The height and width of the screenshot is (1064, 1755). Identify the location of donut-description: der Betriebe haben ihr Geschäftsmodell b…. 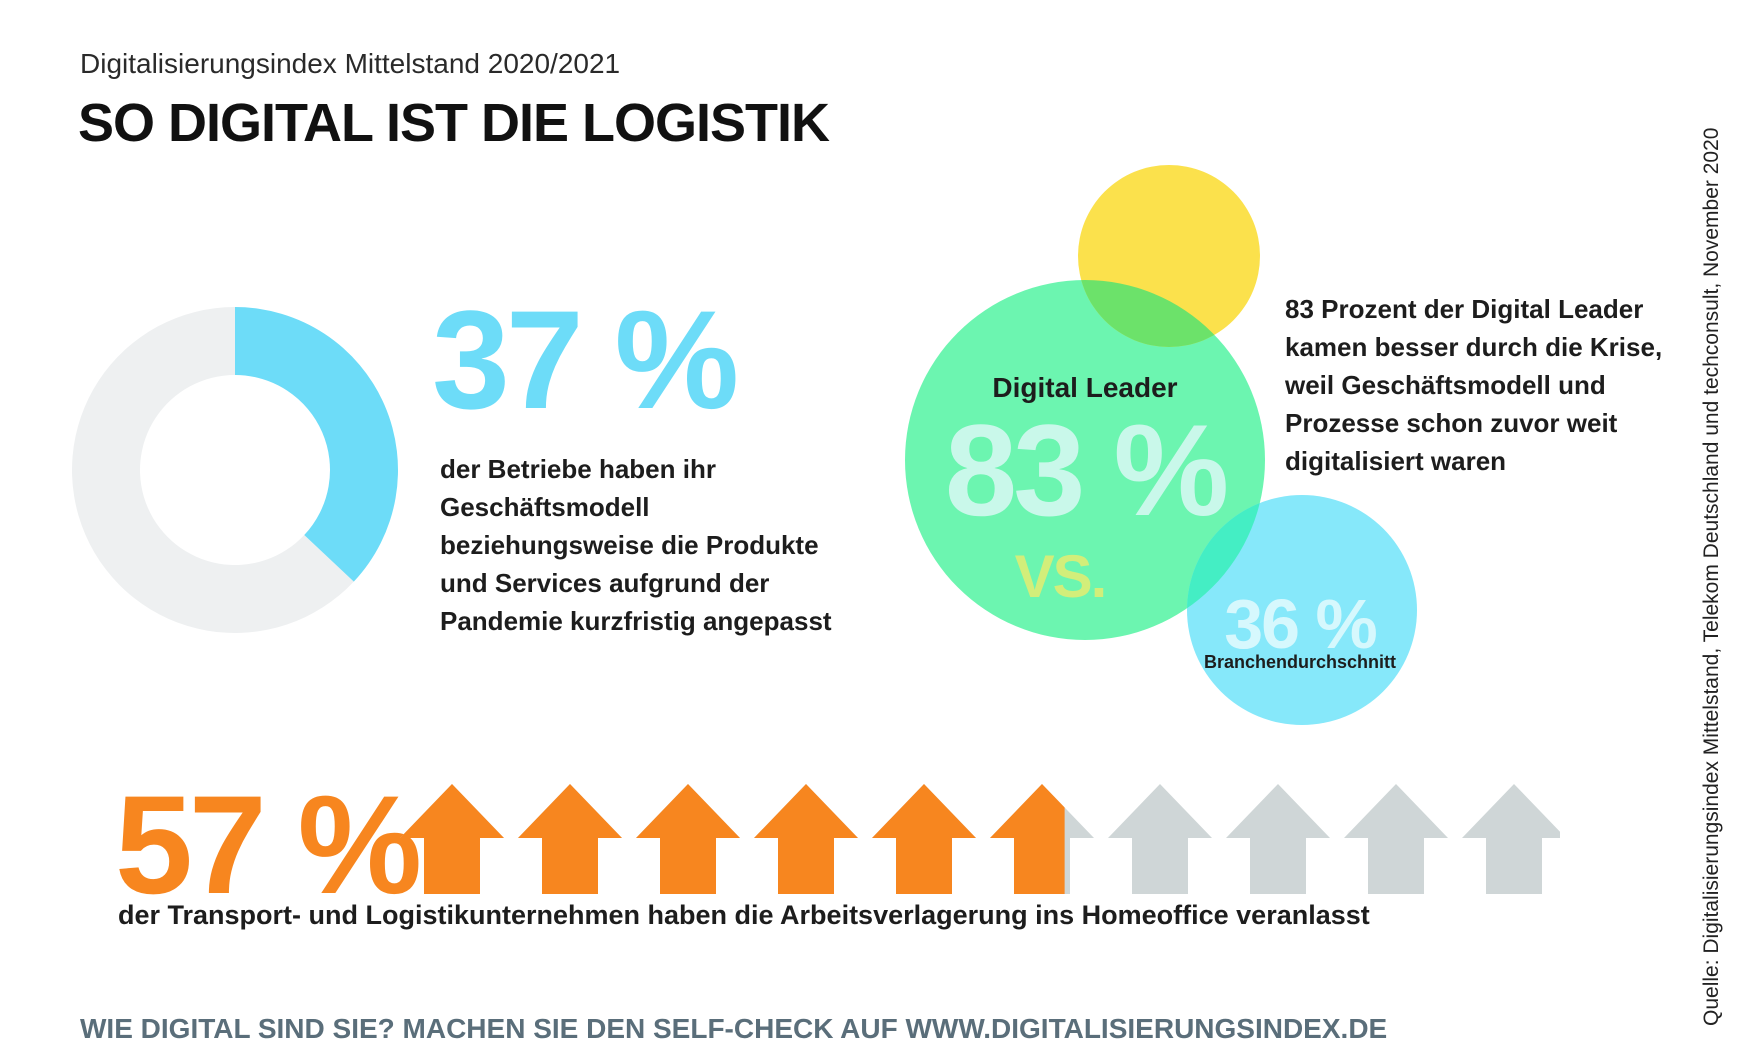
(636, 545).